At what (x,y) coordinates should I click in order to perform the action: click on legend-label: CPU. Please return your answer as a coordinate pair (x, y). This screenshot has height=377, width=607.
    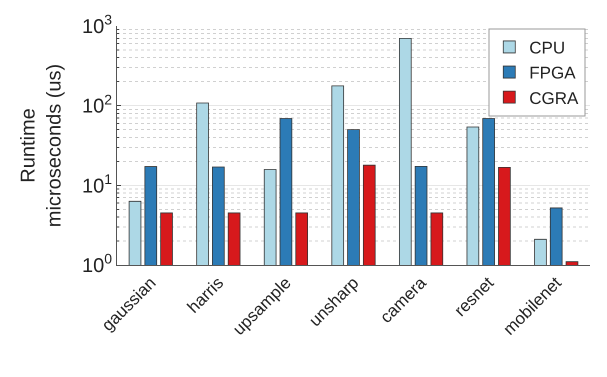
    Looking at the image, I should click on (547, 48).